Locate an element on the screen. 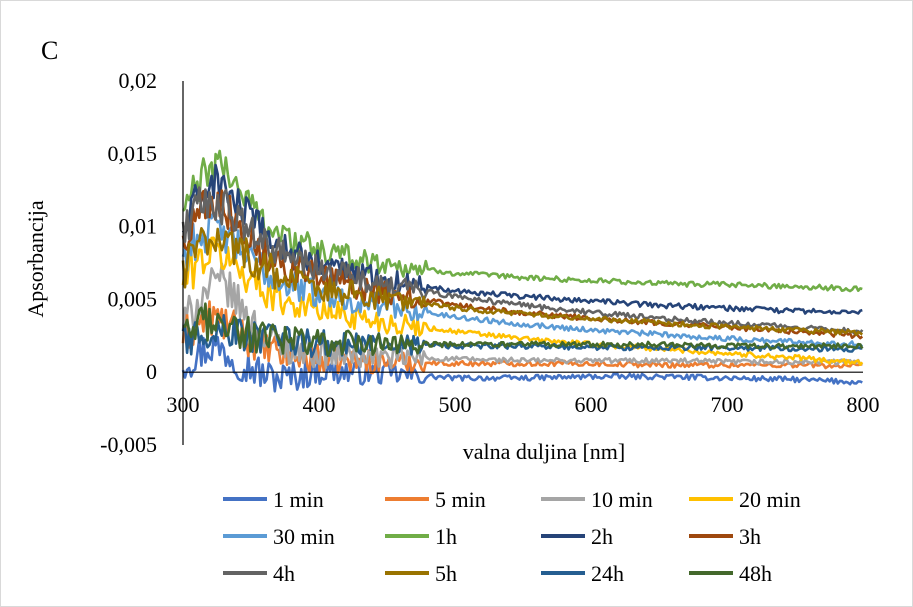 The width and height of the screenshot is (913, 607). legend-label: 2h is located at coordinates (602, 536).